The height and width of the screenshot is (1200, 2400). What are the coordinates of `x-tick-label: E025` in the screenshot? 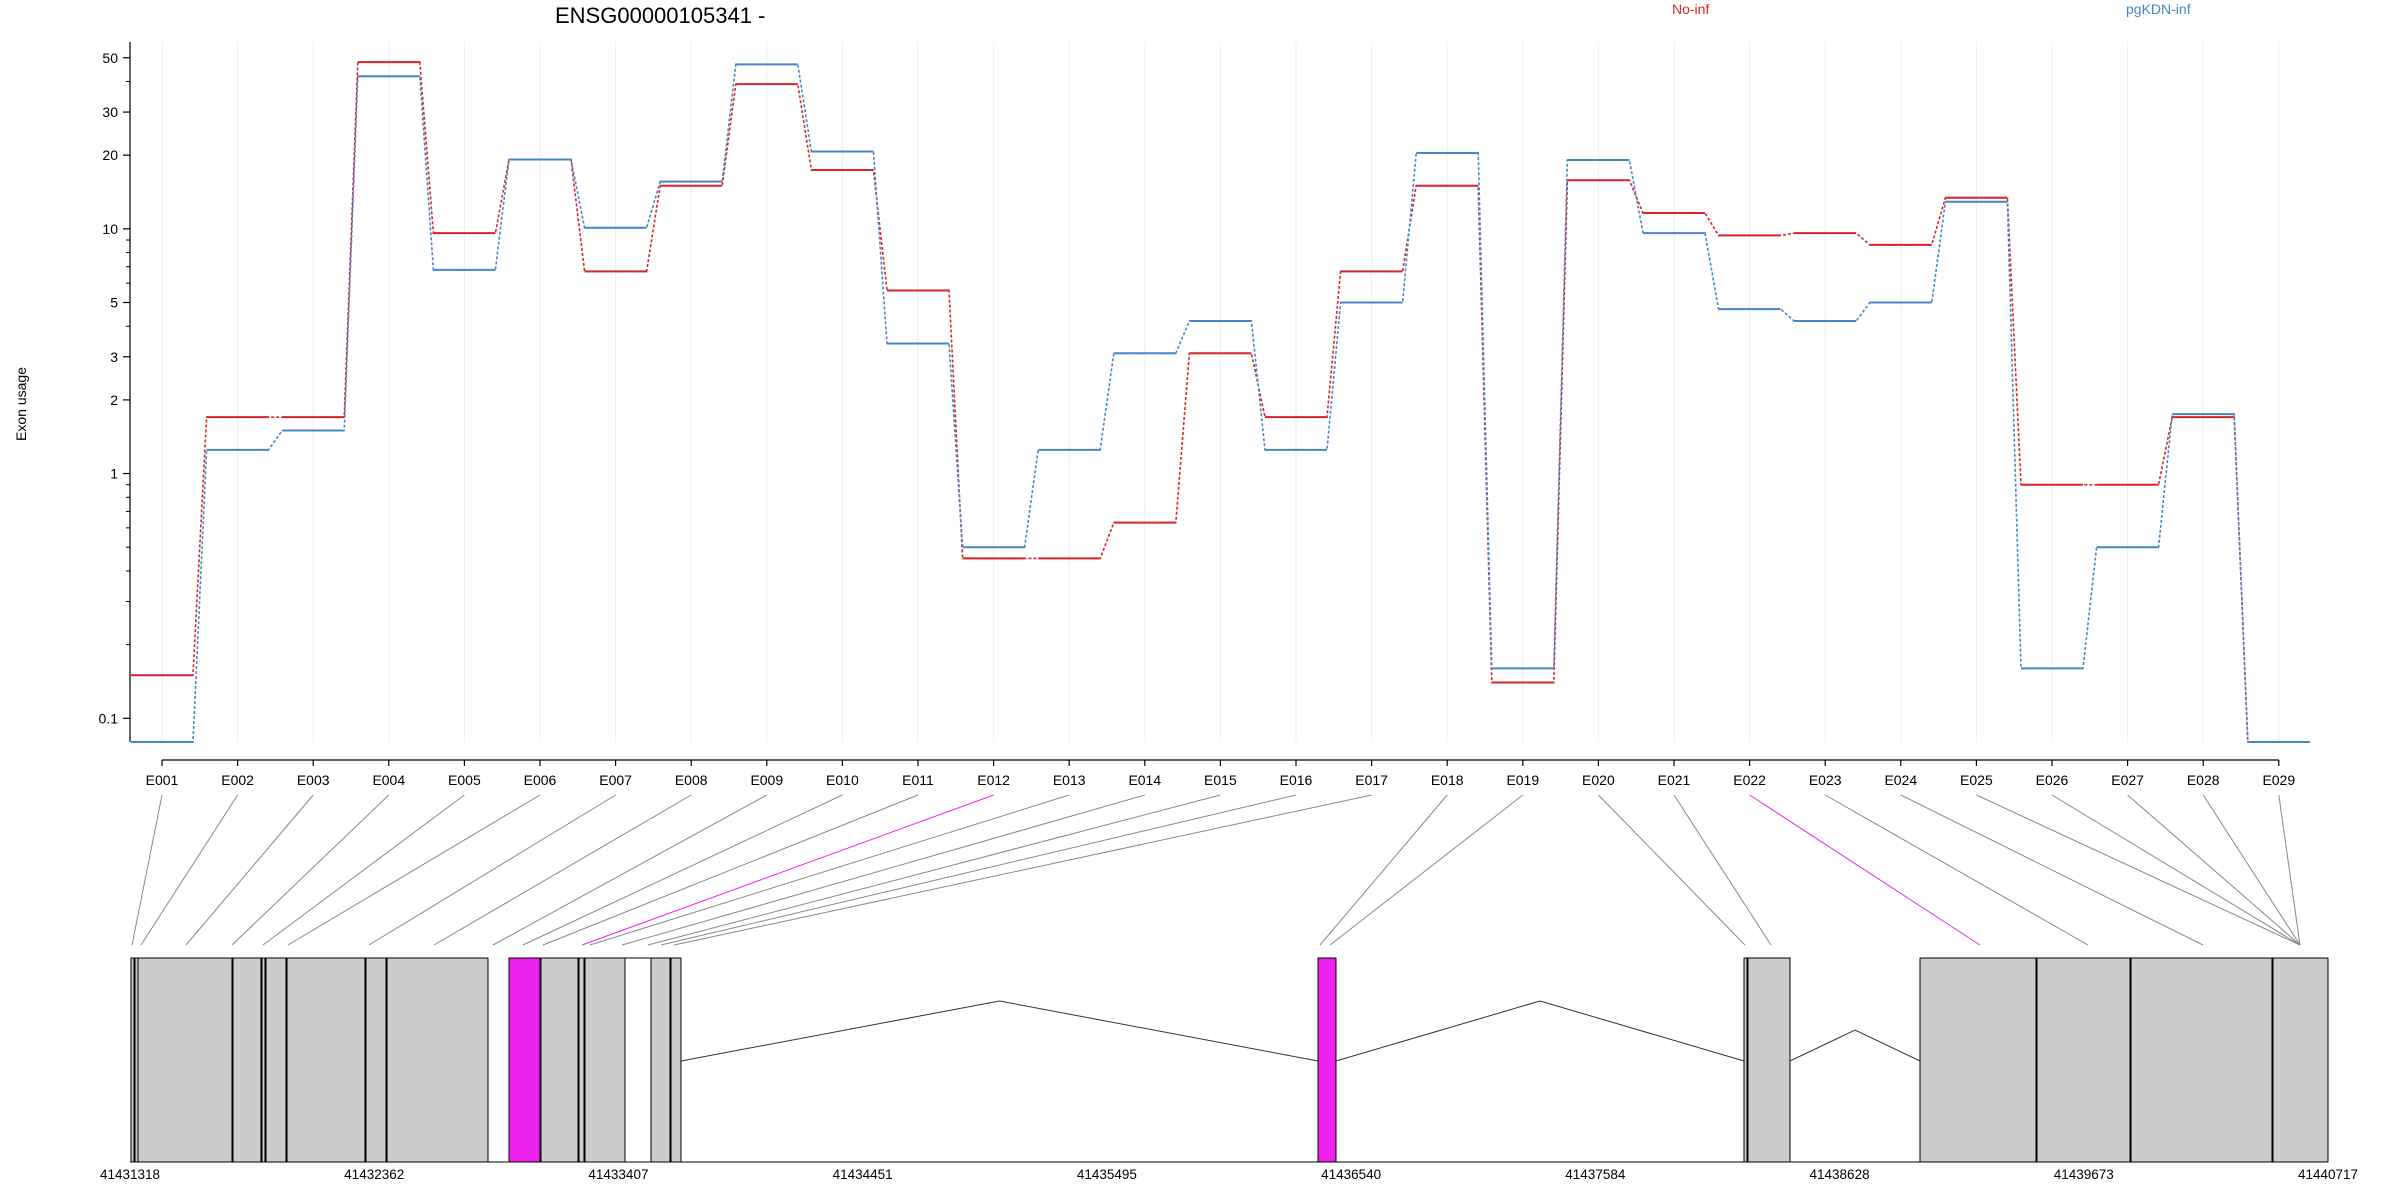 It's located at (1976, 780).